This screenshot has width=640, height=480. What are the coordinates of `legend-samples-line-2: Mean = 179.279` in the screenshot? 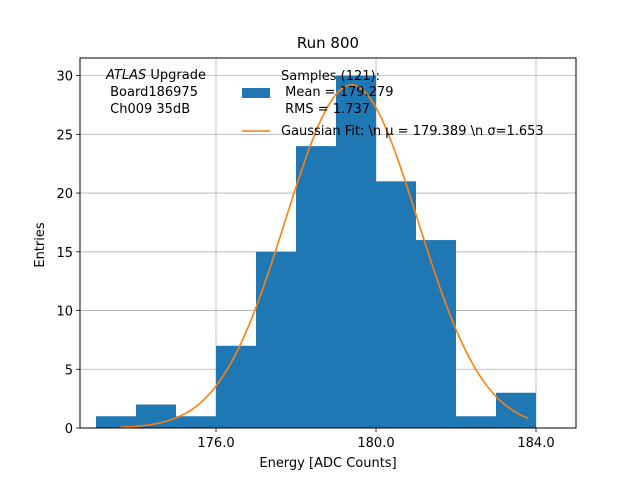 It's located at (337, 92).